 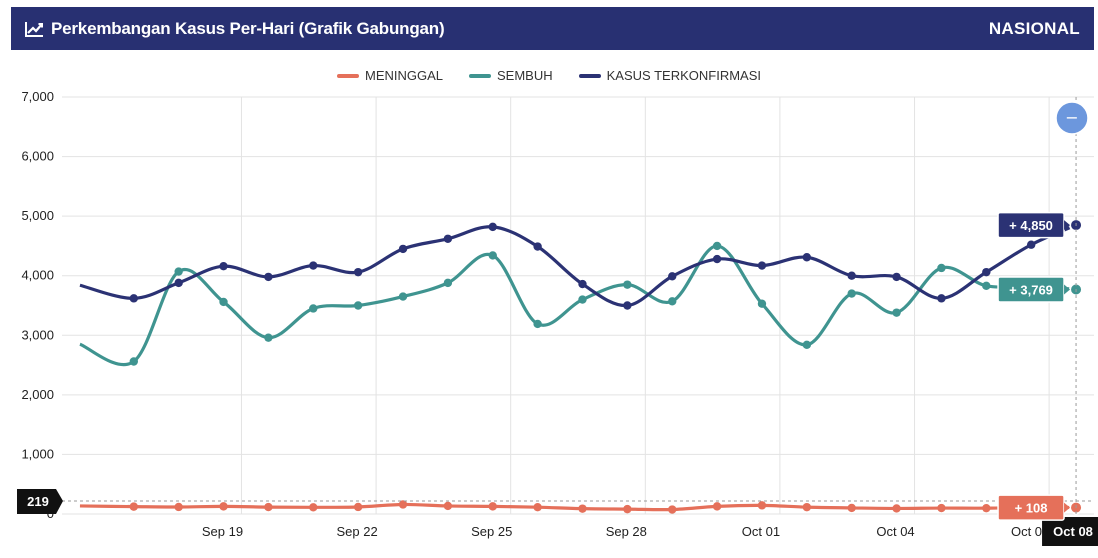 I want to click on x-tick-label: Sep 25, so click(x=491, y=531).